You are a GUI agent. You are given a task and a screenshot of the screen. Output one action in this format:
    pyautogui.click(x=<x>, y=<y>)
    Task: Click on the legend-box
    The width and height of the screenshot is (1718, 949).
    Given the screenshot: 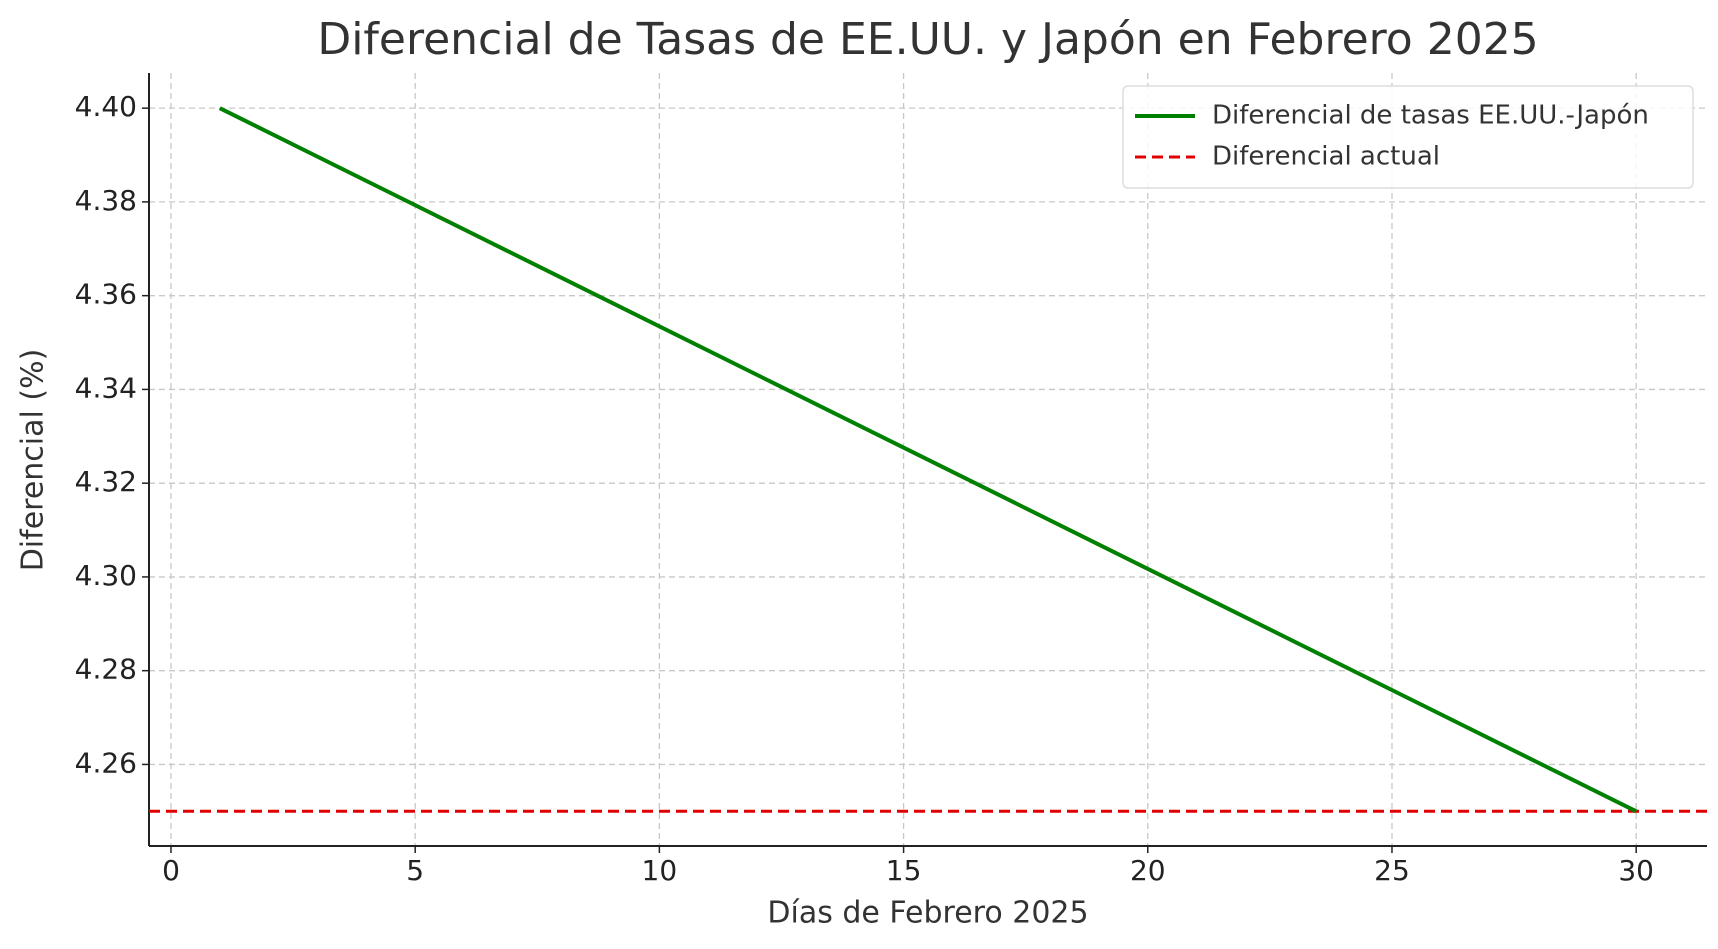 What is the action you would take?
    pyautogui.click(x=1408, y=137)
    